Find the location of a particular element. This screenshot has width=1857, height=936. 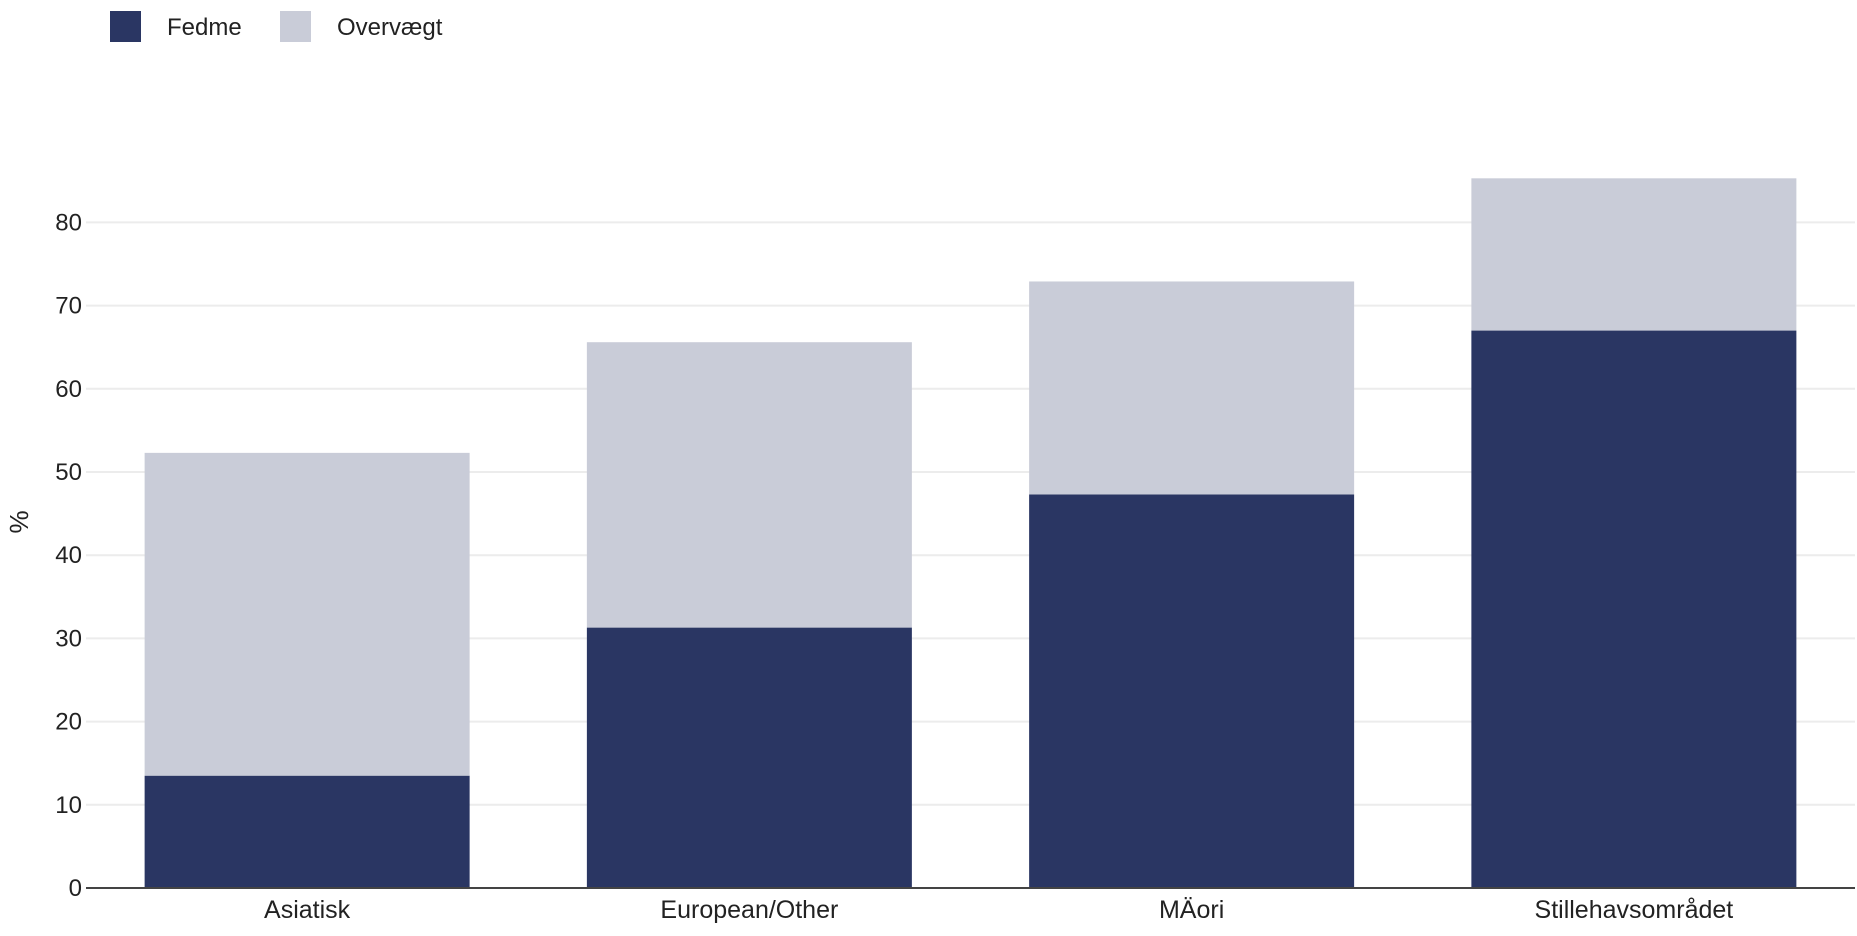

x-tick-label-3: MÄori is located at coordinates (1191, 910).